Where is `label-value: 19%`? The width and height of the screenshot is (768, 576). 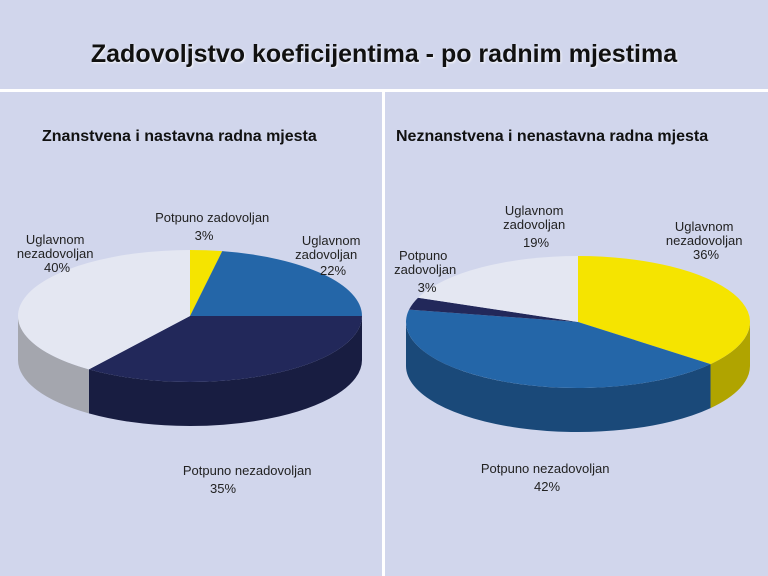 label-value: 19% is located at coordinates (536, 242).